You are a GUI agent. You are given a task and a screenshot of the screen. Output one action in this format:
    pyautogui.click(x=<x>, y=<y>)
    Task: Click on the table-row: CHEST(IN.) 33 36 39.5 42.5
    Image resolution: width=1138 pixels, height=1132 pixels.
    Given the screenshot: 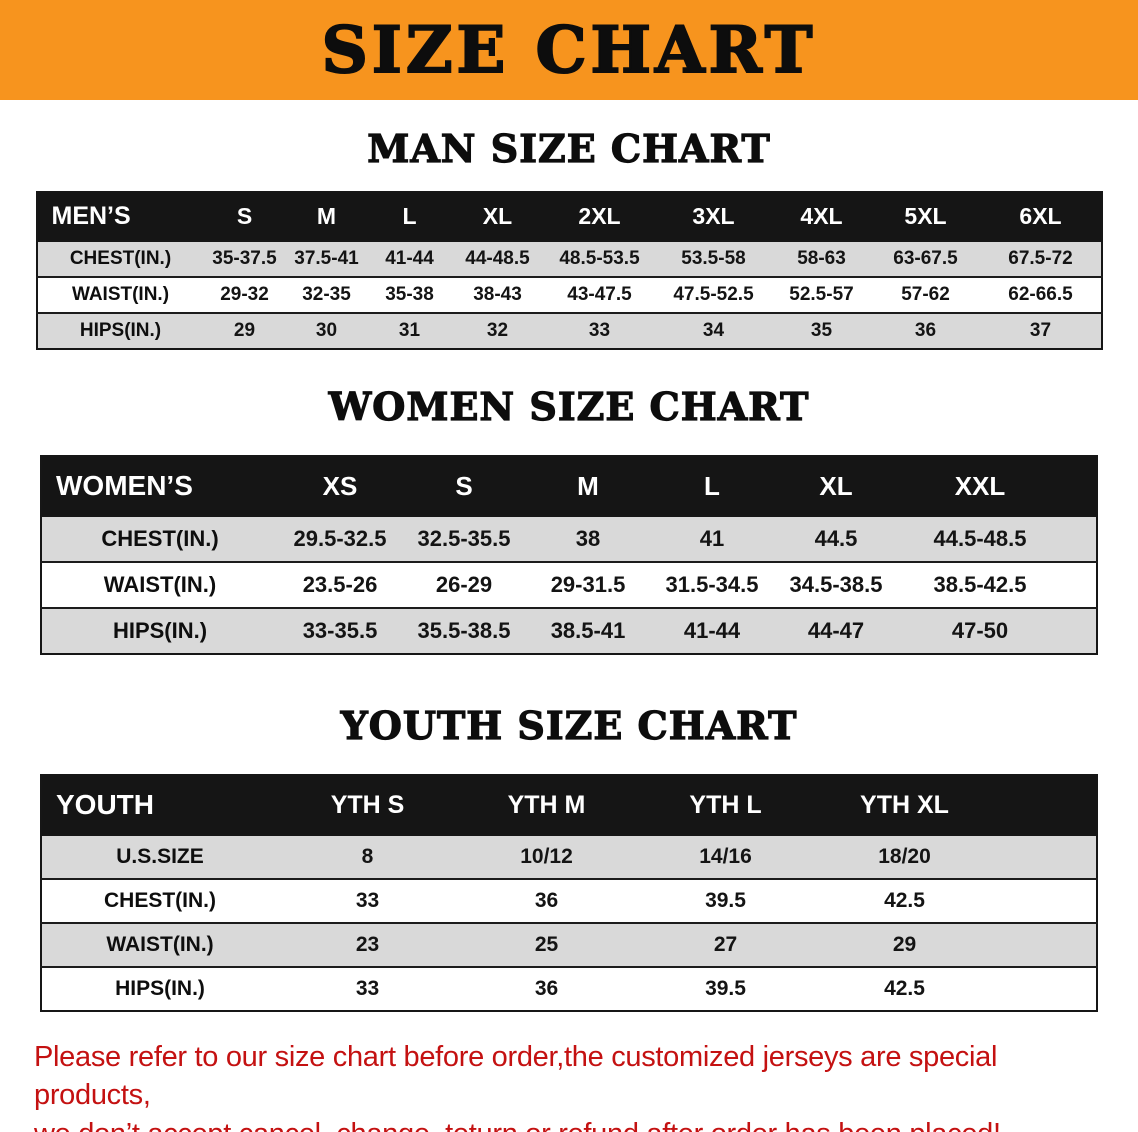 What is the action you would take?
    pyautogui.click(x=569, y=900)
    